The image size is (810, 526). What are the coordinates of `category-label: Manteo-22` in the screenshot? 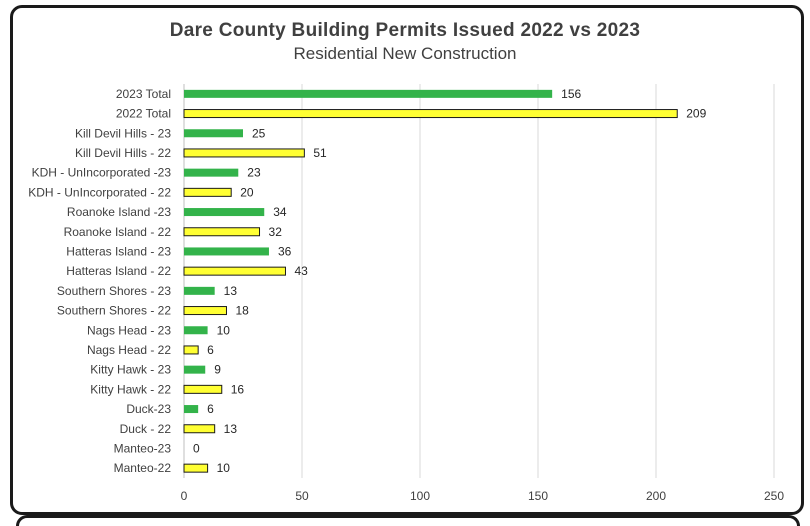 It's located at (143, 468).